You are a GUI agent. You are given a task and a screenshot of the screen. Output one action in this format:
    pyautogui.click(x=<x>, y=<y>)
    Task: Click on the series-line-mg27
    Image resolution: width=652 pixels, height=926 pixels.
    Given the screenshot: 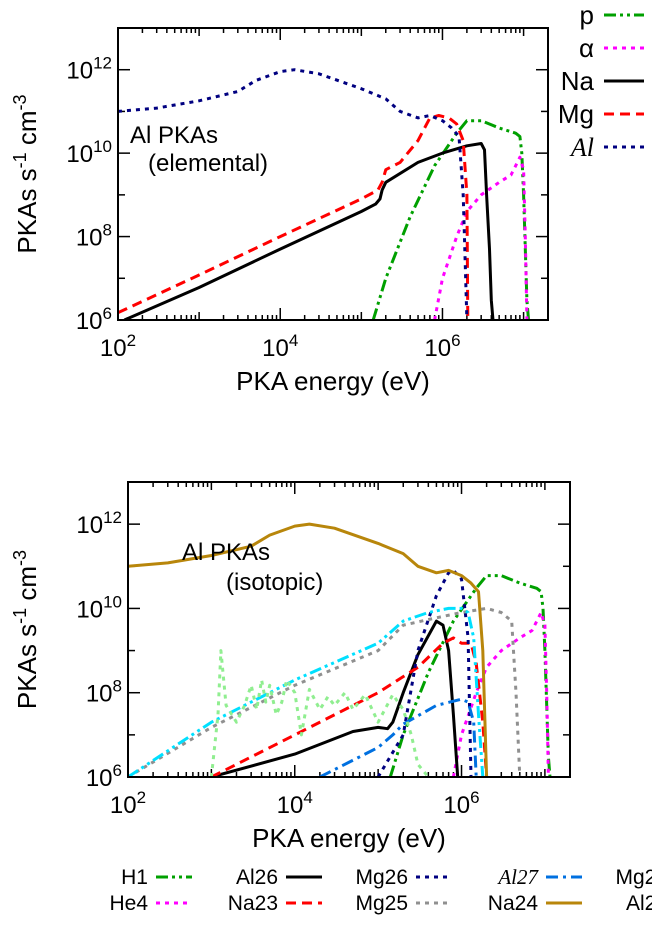 What is the action you would take?
    pyautogui.click(x=306, y=691)
    